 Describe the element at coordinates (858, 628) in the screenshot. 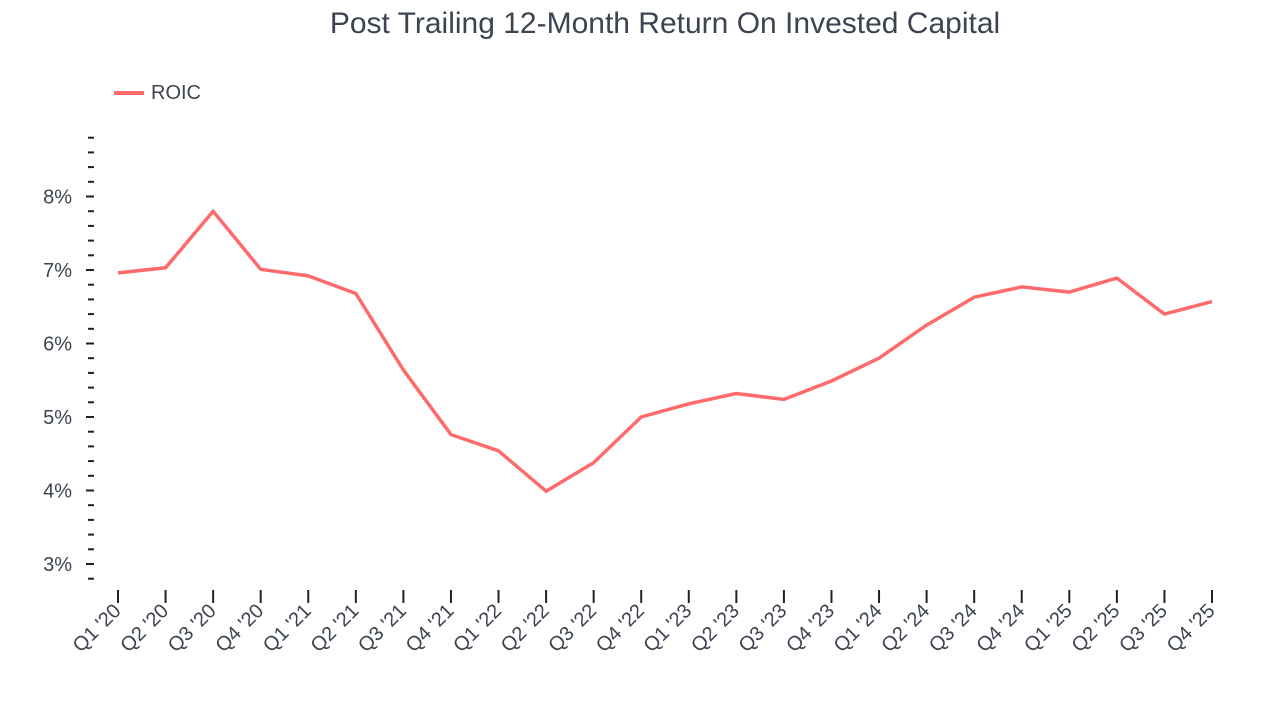

I see `x-tick-label: Q1 '24` at that location.